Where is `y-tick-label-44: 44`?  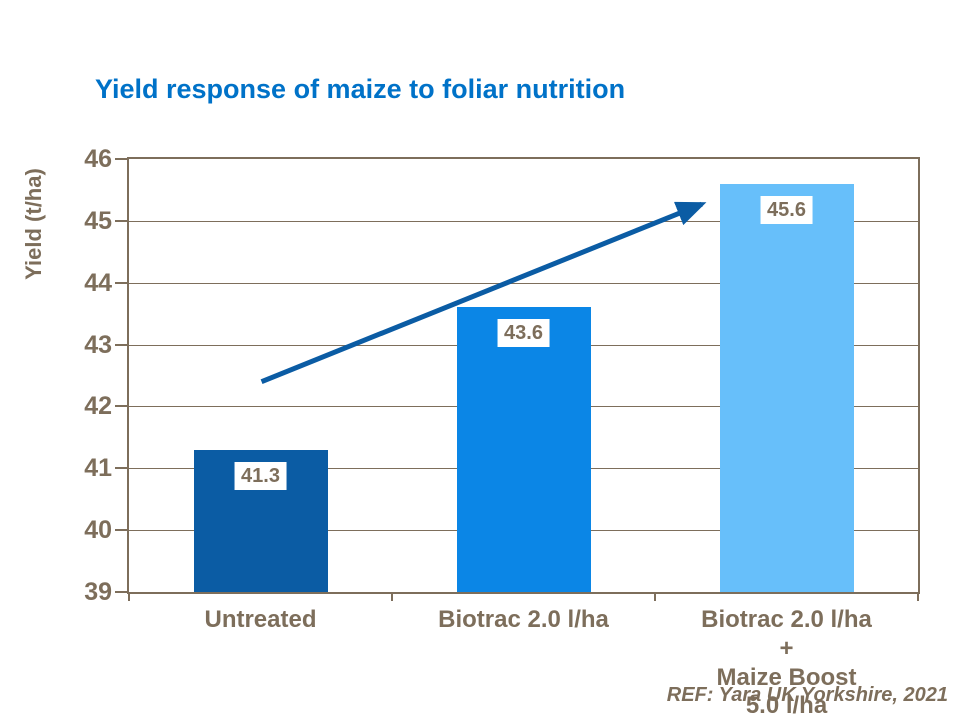
y-tick-label-44: 44 is located at coordinates (98, 282).